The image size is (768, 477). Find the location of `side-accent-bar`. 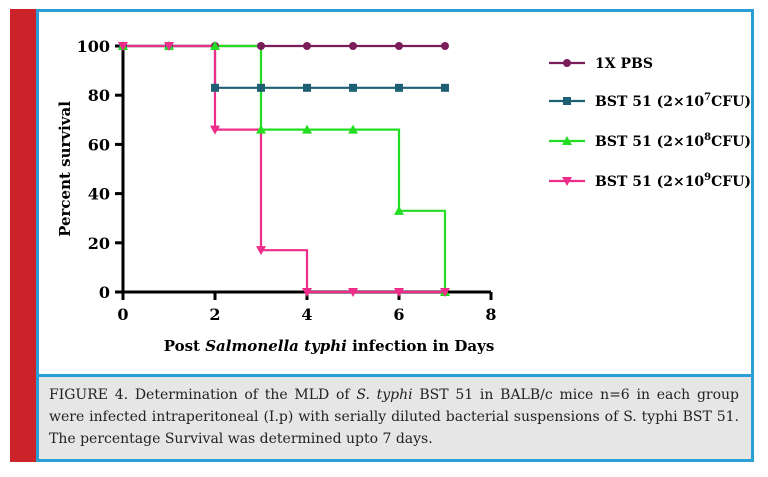

side-accent-bar is located at coordinates (23, 235).